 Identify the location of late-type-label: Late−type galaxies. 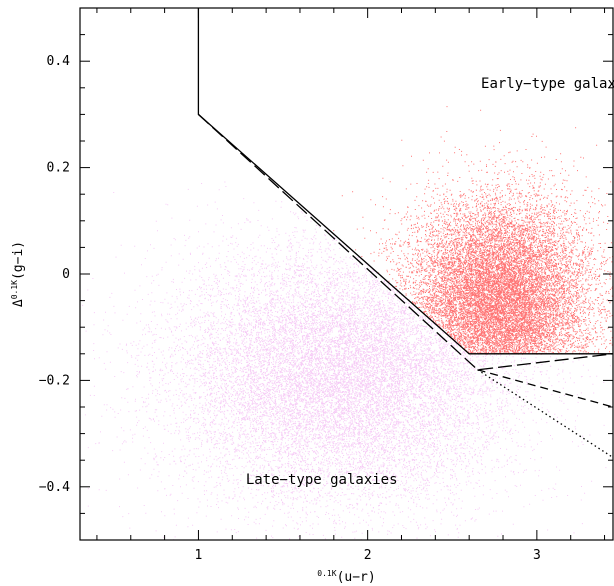
(322, 480).